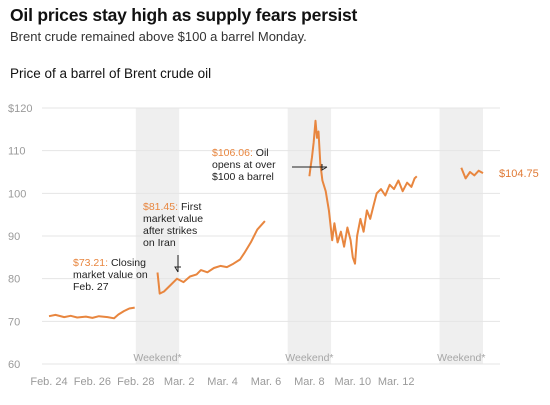 The image size is (550, 405). I want to click on annotation-line: Closing, so click(127, 263).